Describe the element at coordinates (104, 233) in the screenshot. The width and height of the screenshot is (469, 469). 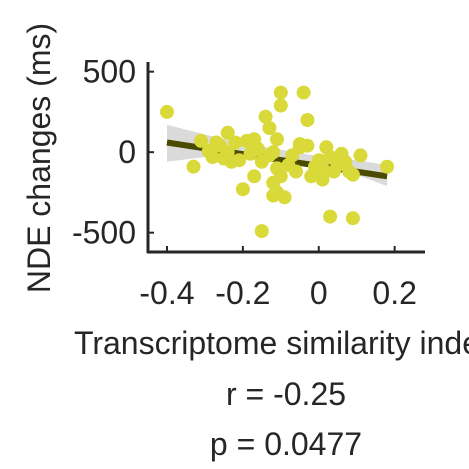
I see `y-tick-label: -500` at that location.